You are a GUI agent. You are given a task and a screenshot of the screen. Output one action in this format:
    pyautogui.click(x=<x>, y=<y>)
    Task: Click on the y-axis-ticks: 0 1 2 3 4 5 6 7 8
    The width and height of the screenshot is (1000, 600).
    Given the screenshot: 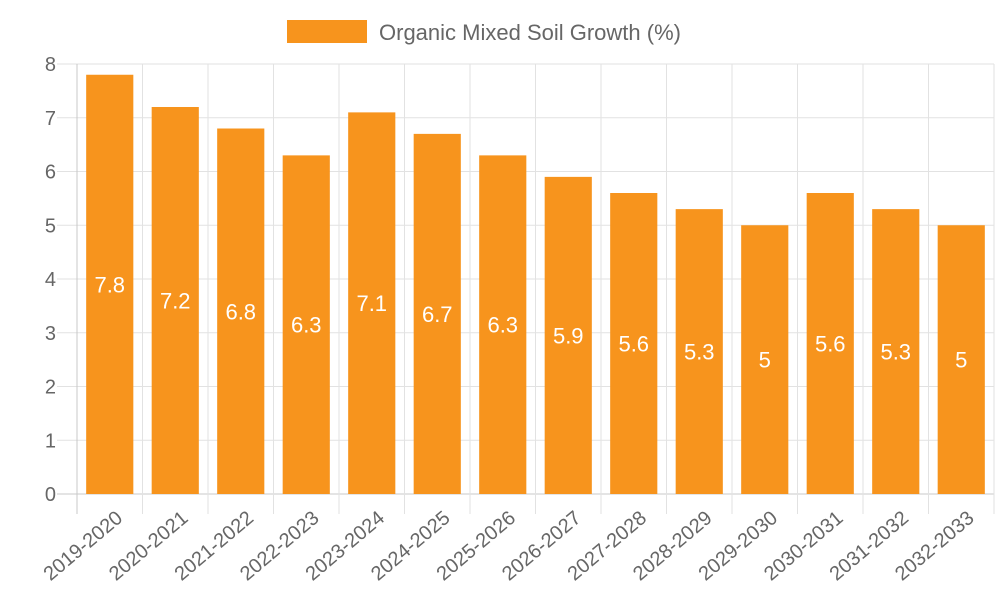 What is the action you would take?
    pyautogui.click(x=50, y=280)
    